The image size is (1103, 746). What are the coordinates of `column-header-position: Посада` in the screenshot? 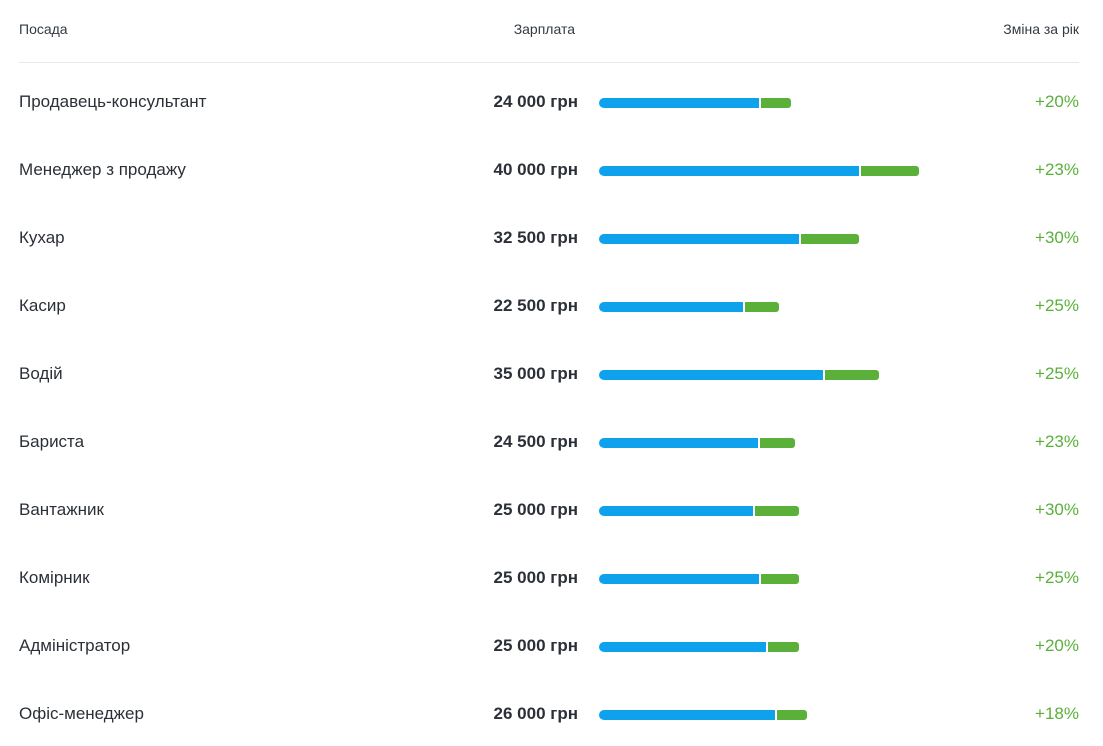 It's located at (43, 29).